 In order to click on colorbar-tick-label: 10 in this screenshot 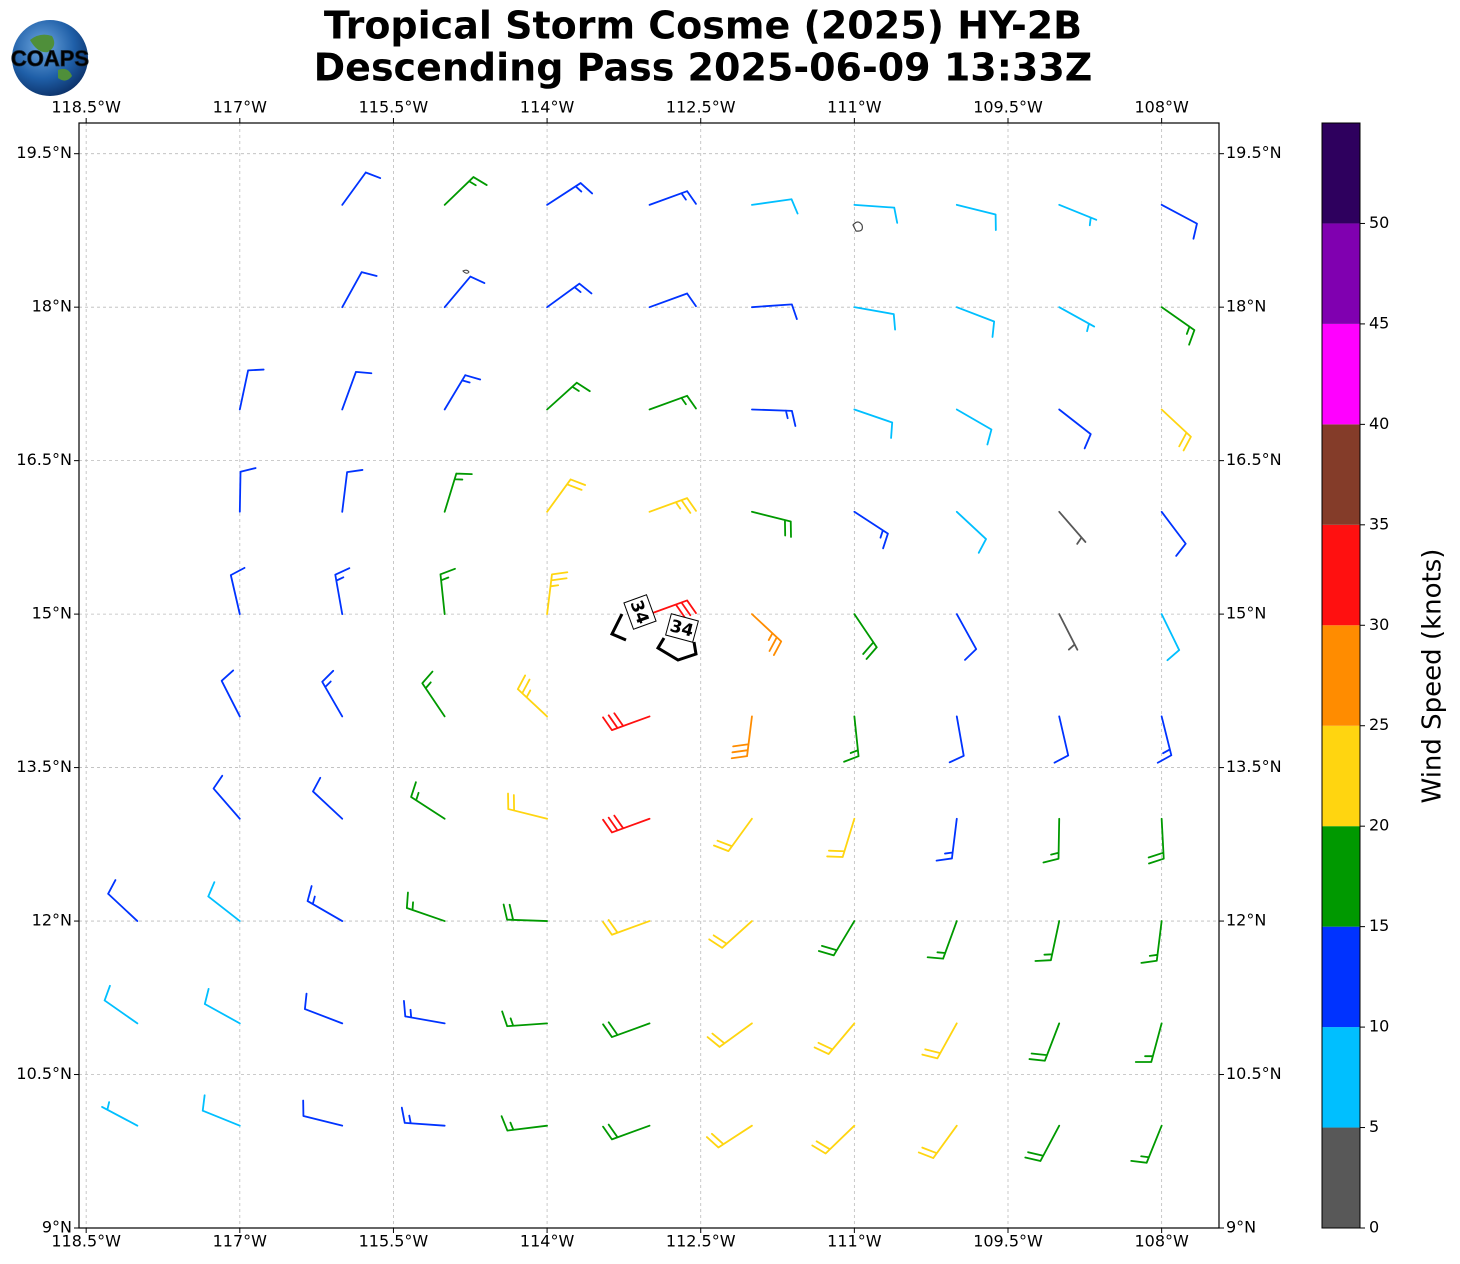, I will do `click(1379, 1026)`.